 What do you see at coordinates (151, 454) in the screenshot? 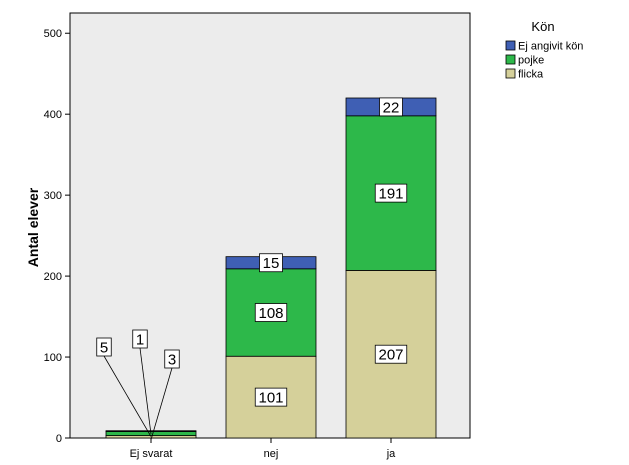
I see `x-tick-label: Ej svarat` at bounding box center [151, 454].